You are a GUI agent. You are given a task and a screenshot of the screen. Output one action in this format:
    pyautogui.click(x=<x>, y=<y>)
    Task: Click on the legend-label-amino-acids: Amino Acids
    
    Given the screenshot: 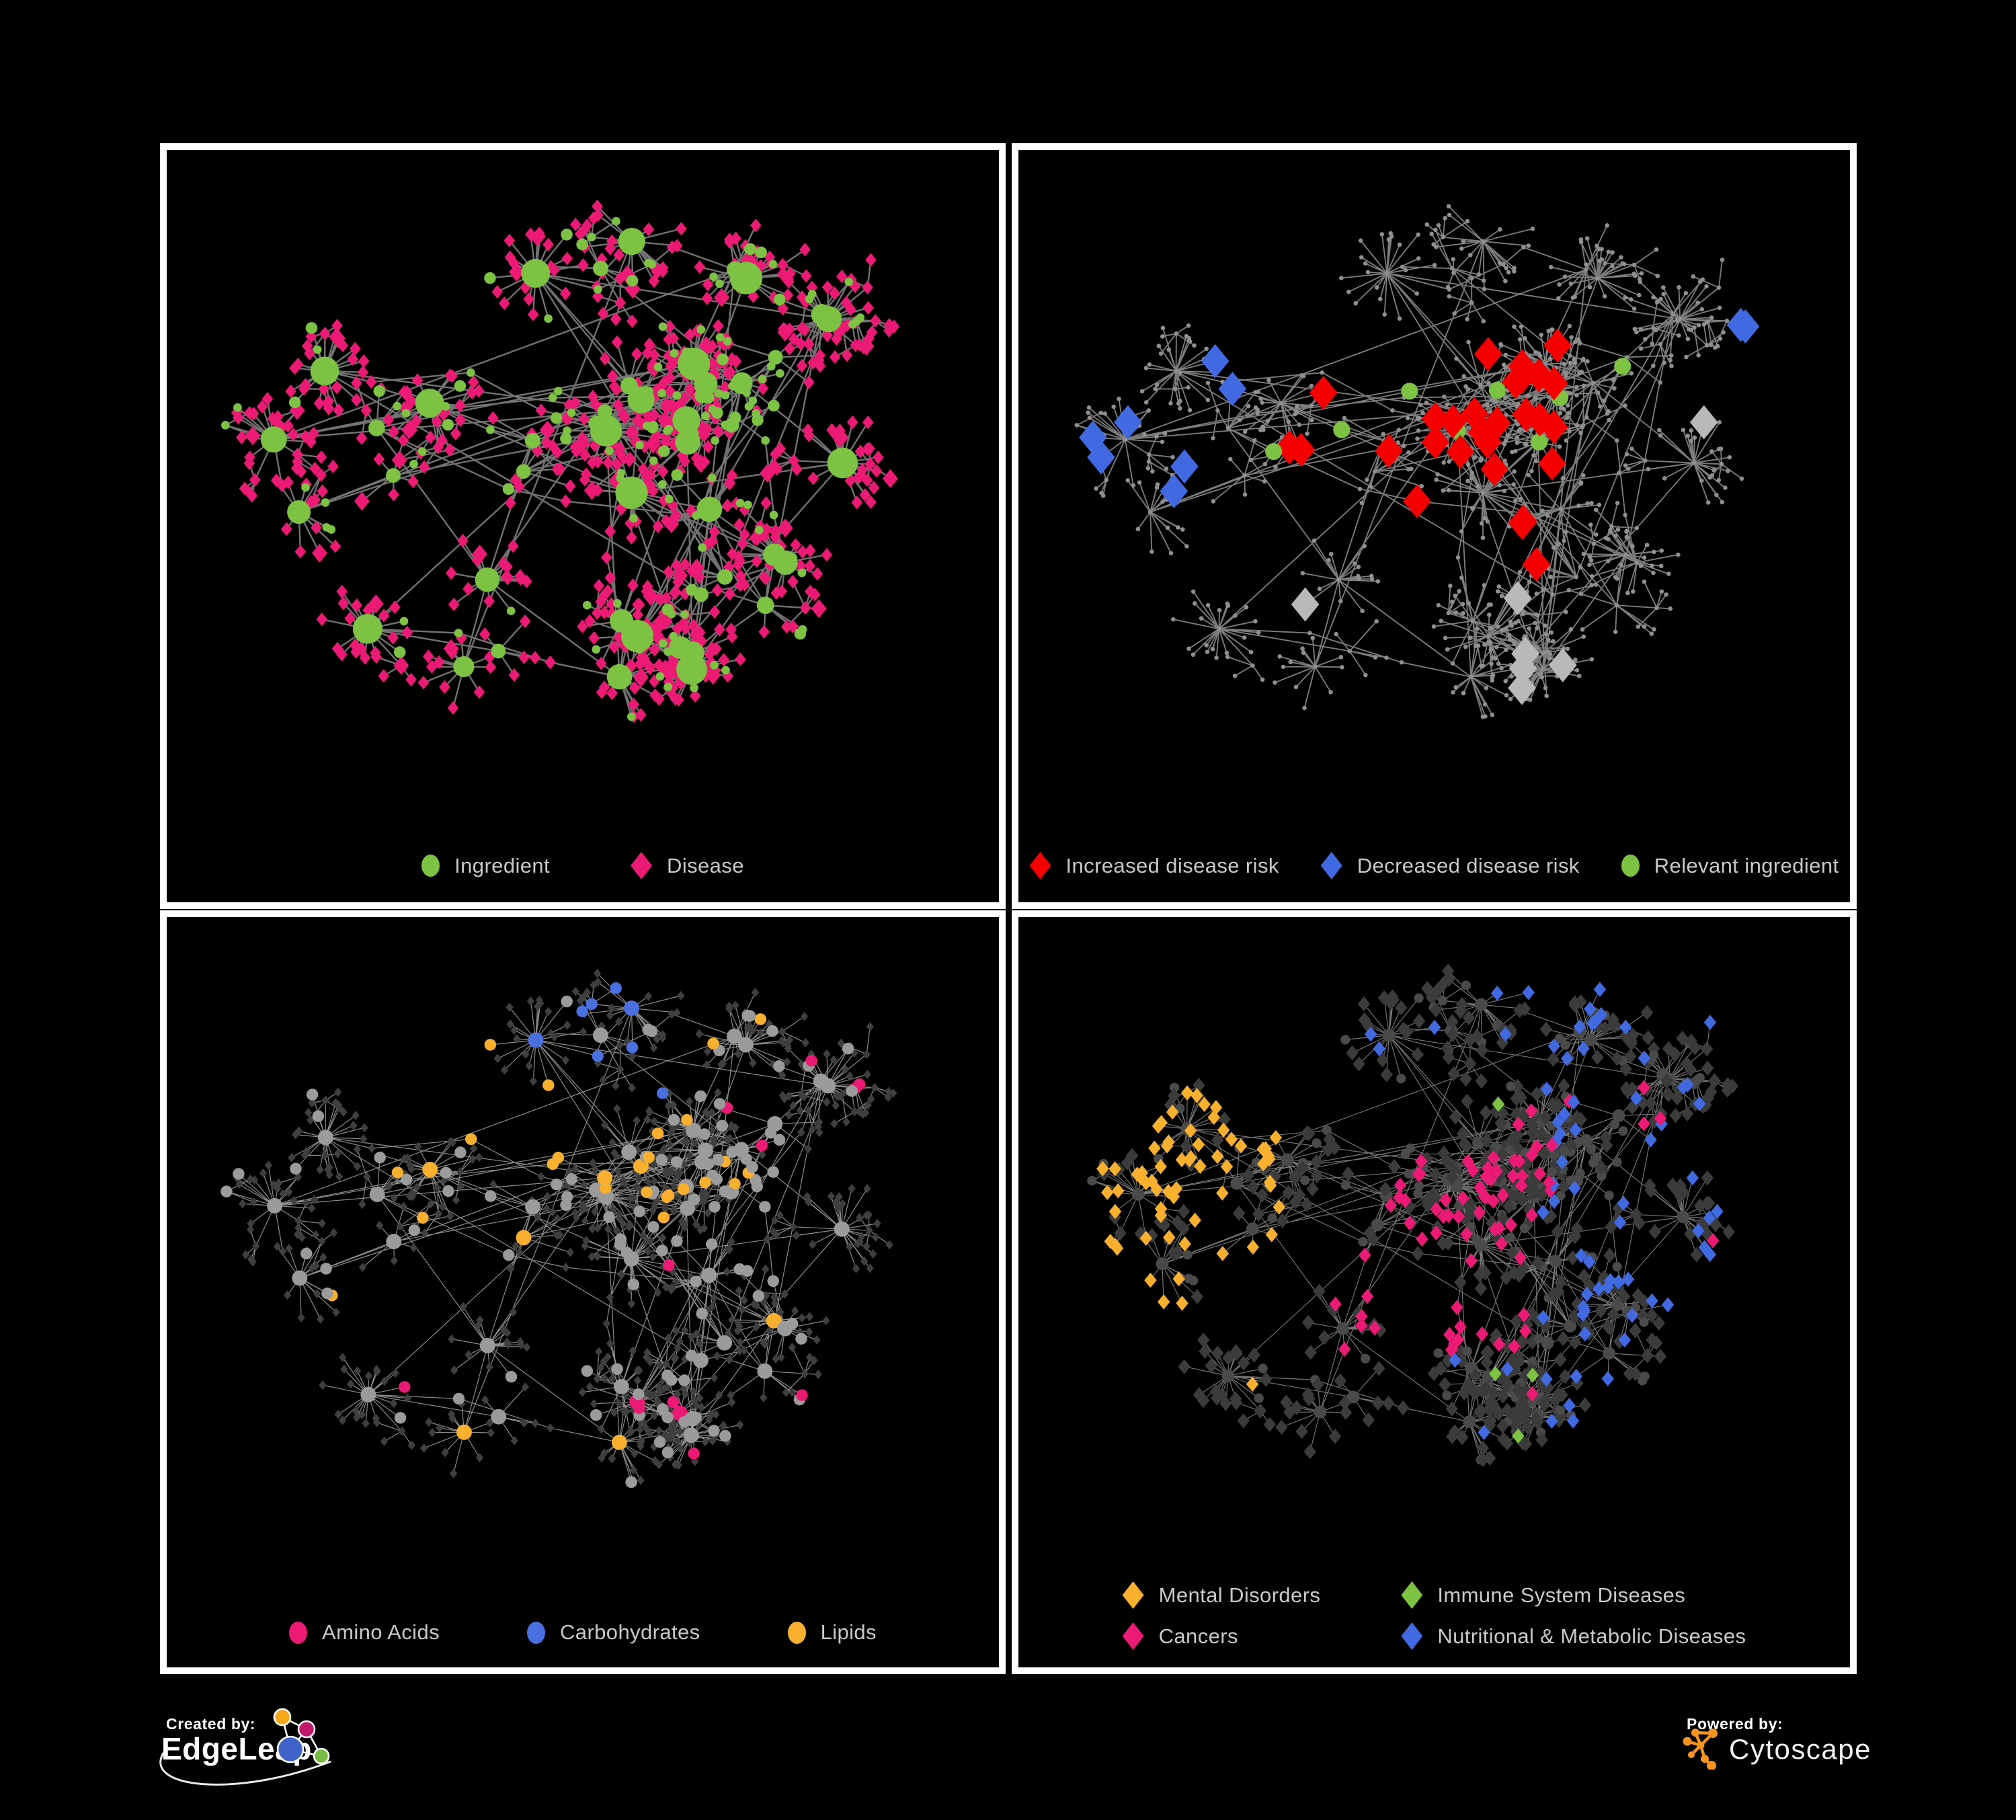 What is the action you would take?
    pyautogui.click(x=381, y=1632)
    